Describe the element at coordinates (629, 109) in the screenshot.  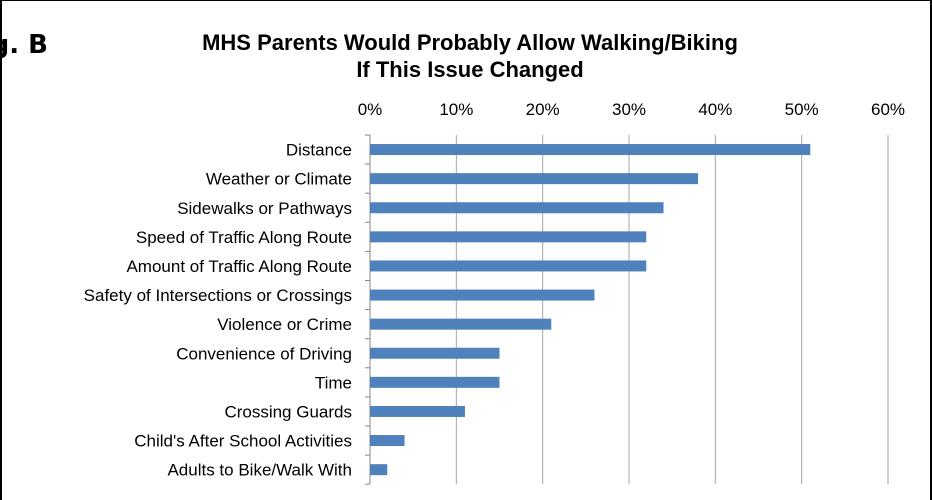
I see `x-tick-label: 30%` at that location.